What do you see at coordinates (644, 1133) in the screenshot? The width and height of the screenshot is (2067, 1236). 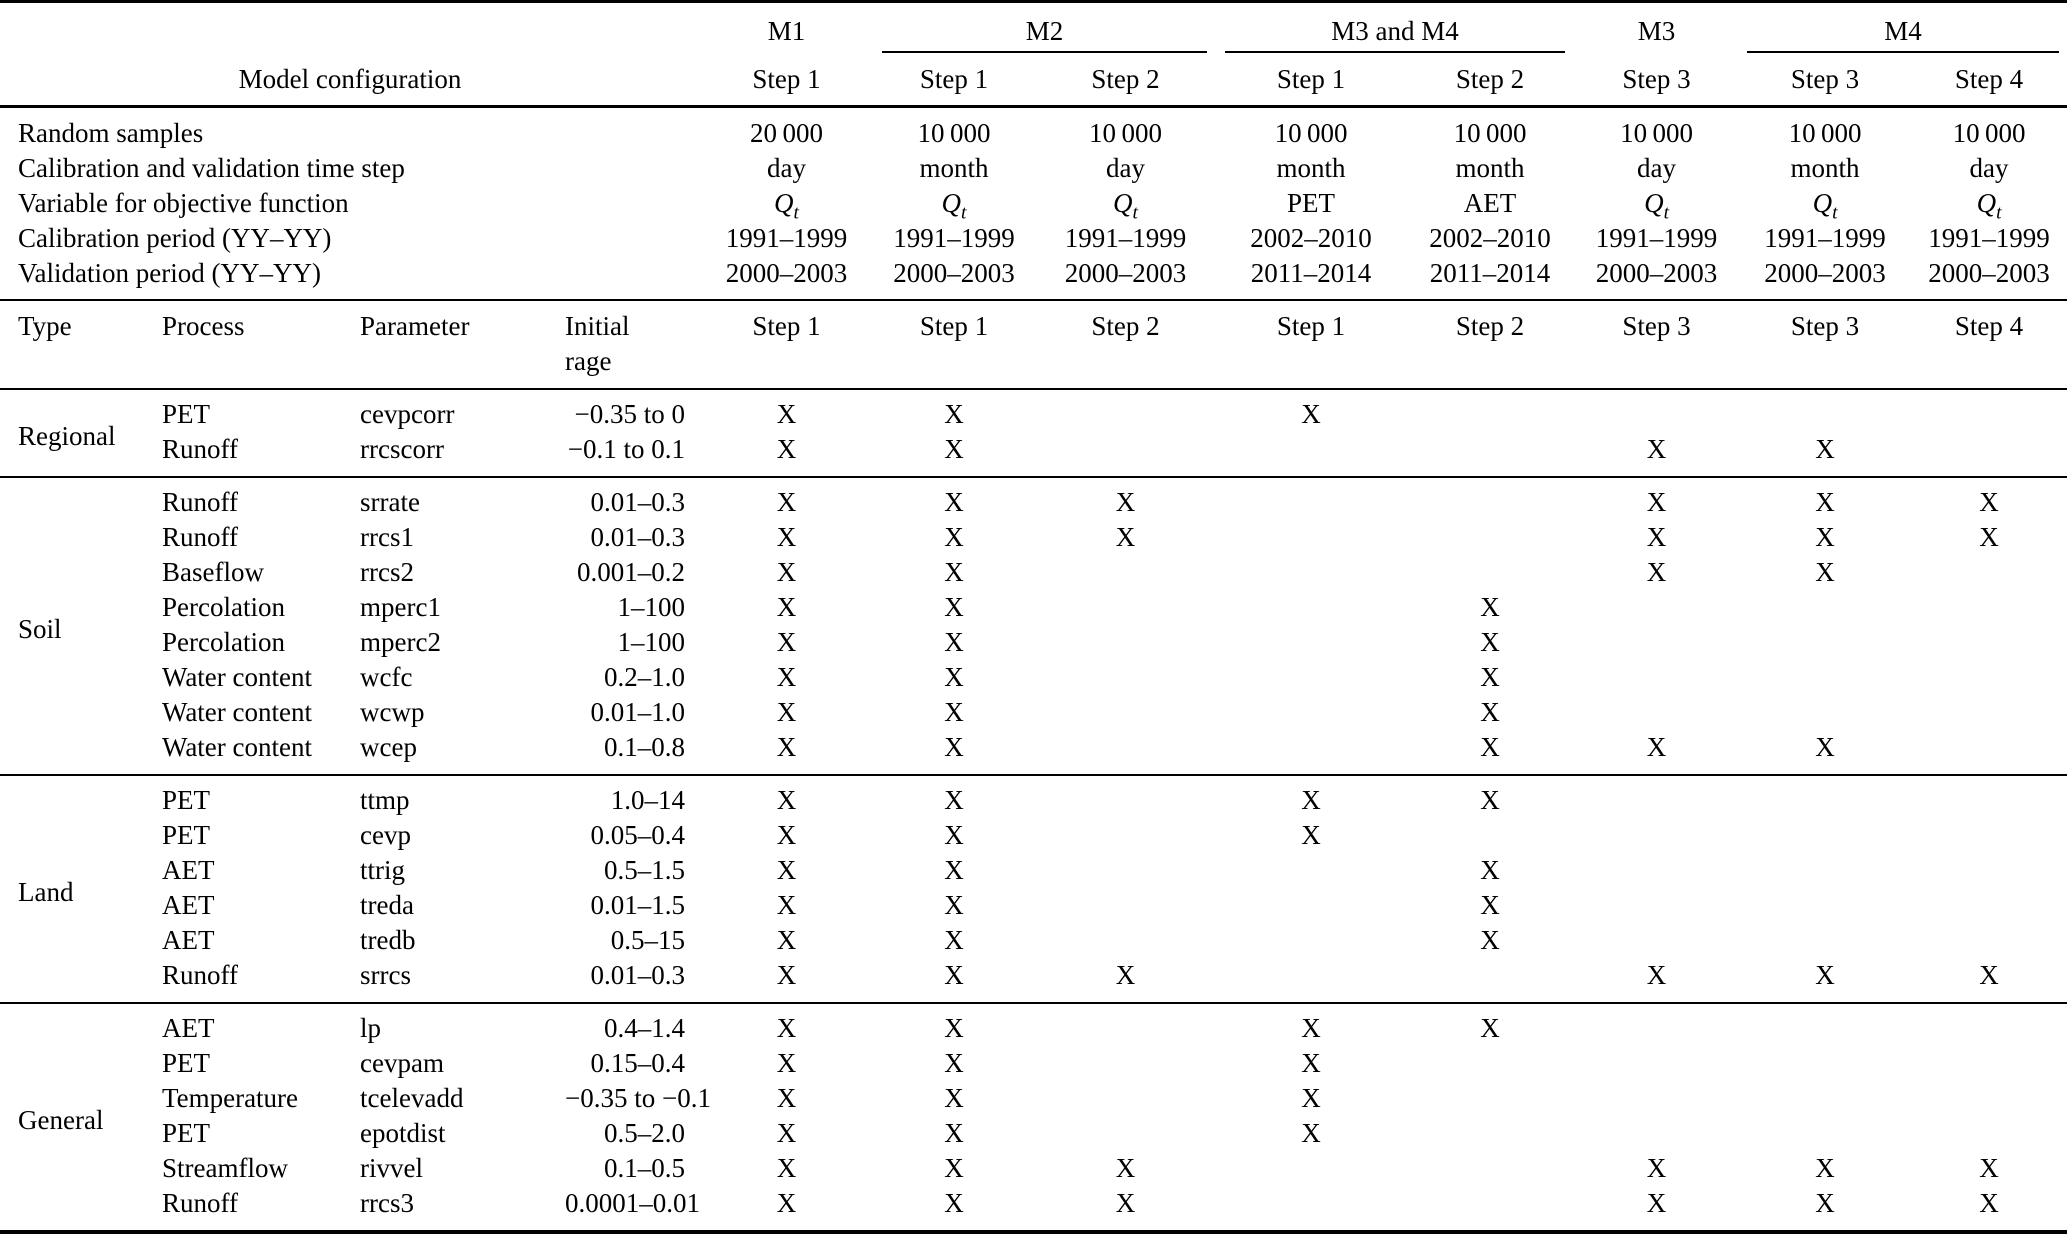 I see `param-range: 0.5–2.0` at bounding box center [644, 1133].